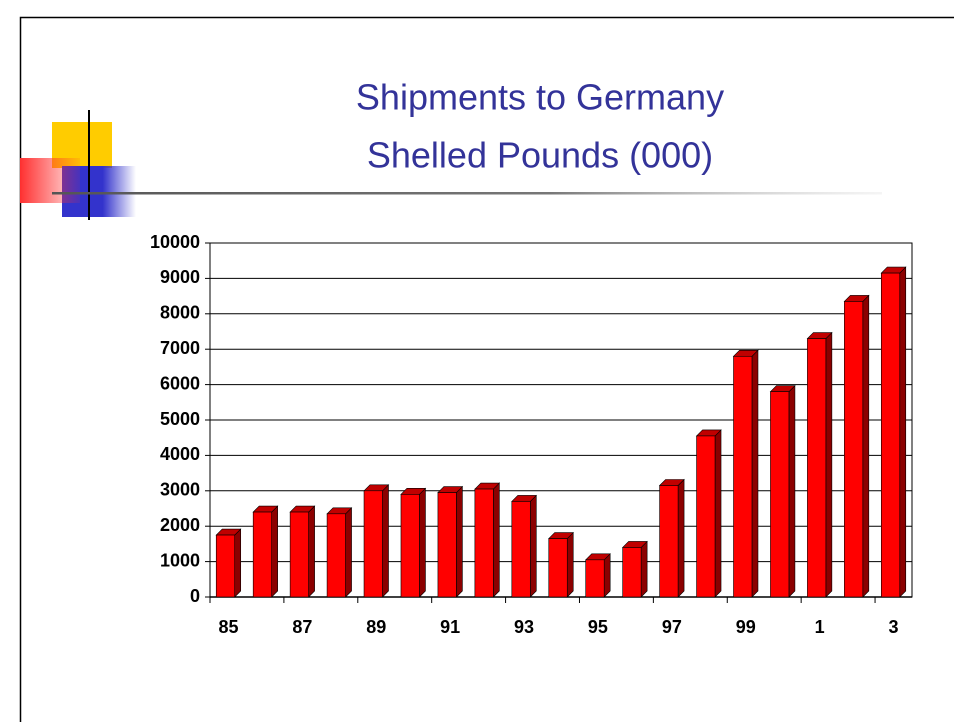 This screenshot has height=722, width=954. Describe the element at coordinates (180, 313) in the screenshot. I see `y-tick-label: 8000` at that location.